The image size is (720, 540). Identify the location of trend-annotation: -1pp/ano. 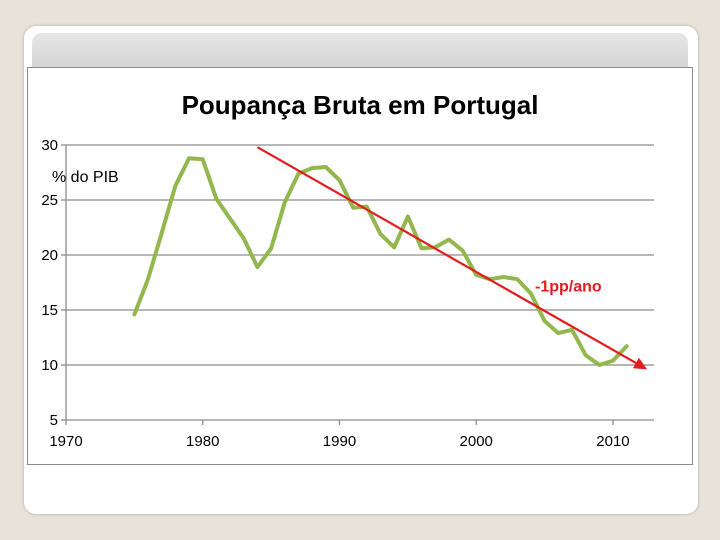
(568, 286).